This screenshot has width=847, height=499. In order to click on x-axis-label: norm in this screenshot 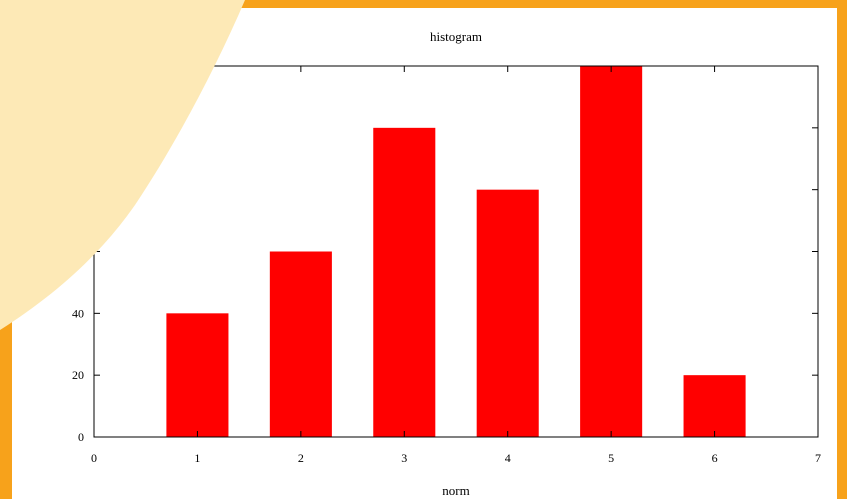, I will do `click(455, 490)`.